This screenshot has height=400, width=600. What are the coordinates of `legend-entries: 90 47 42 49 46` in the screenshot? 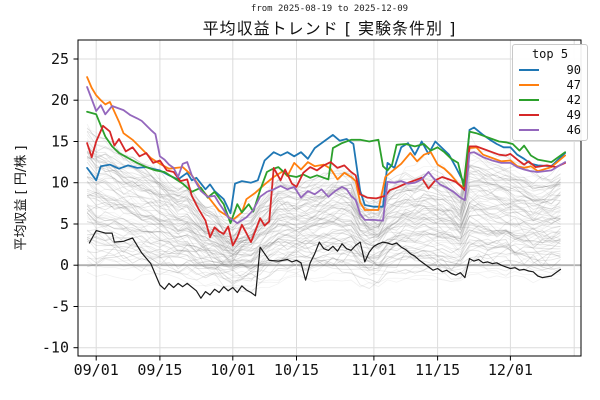 It's located at (550, 99).